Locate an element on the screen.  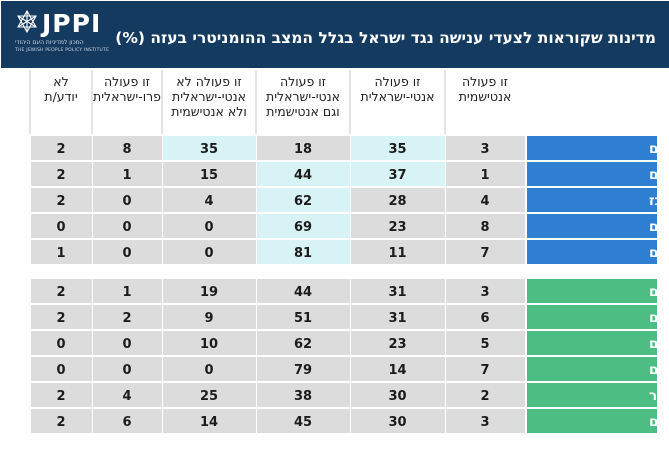
data-value: 45 is located at coordinates (303, 422).